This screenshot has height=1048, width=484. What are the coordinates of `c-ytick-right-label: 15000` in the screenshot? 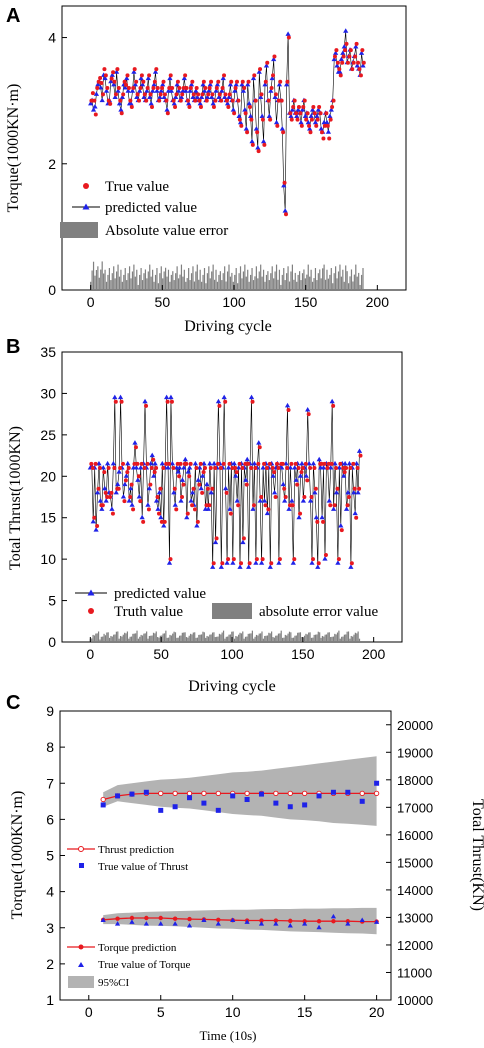 It's located at (415, 862).